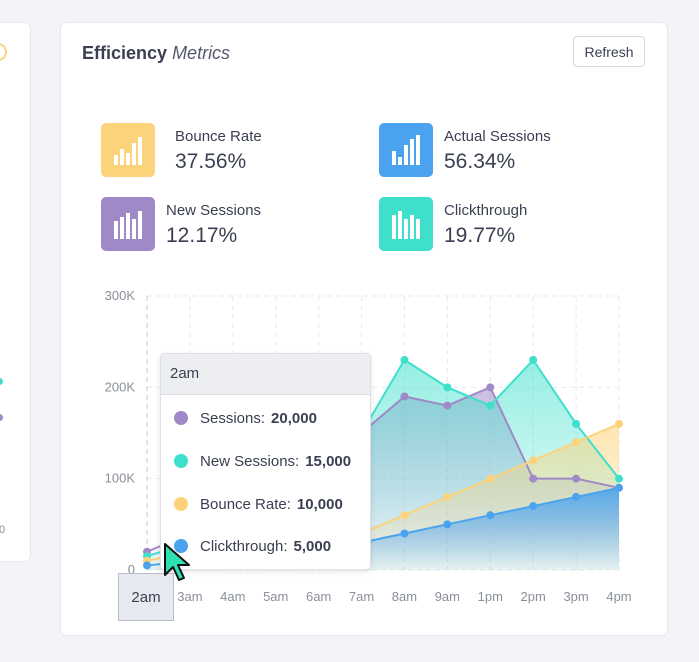 The width and height of the screenshot is (699, 662). What do you see at coordinates (312, 546) in the screenshot?
I see `tooltip-value: 5,000` at bounding box center [312, 546].